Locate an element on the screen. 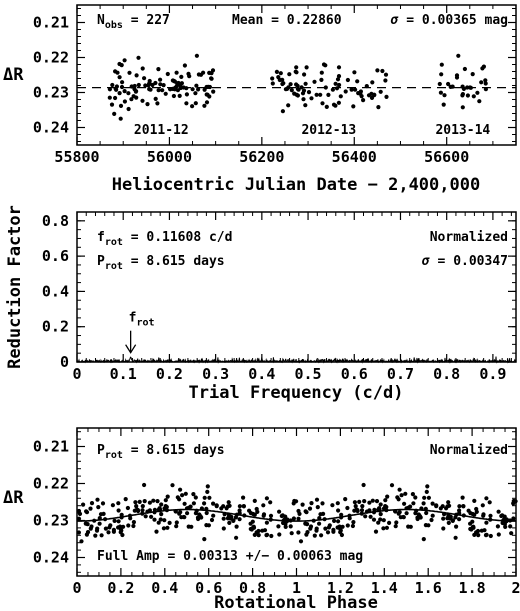 The image size is (520, 611). y-tick-label: 0.22 is located at coordinates (51, 58).